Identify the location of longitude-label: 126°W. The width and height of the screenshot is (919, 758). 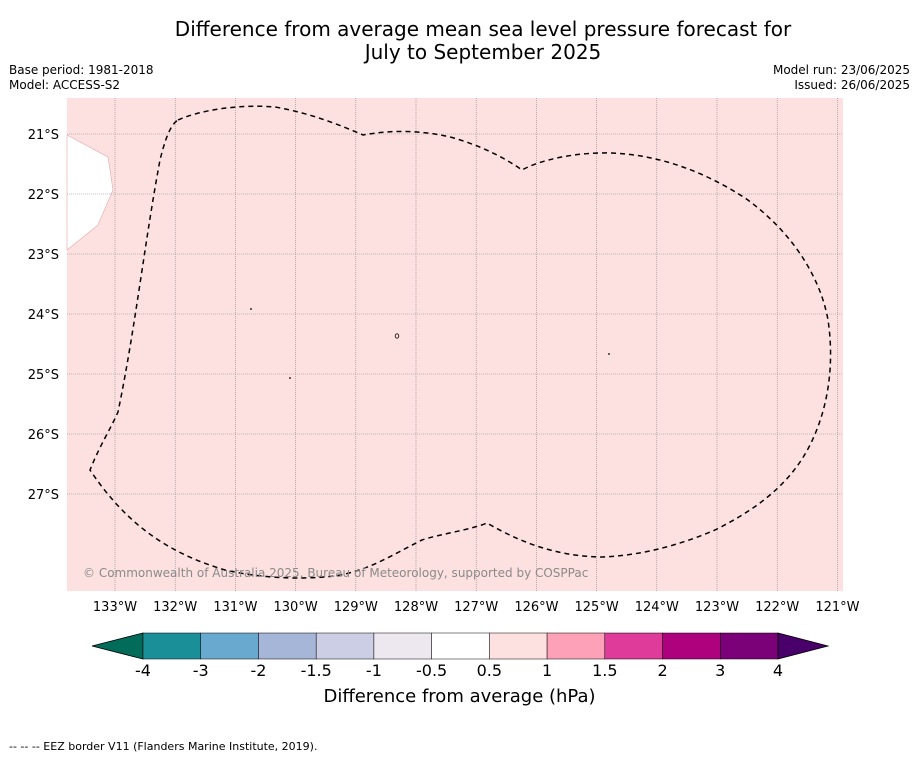
(536, 607).